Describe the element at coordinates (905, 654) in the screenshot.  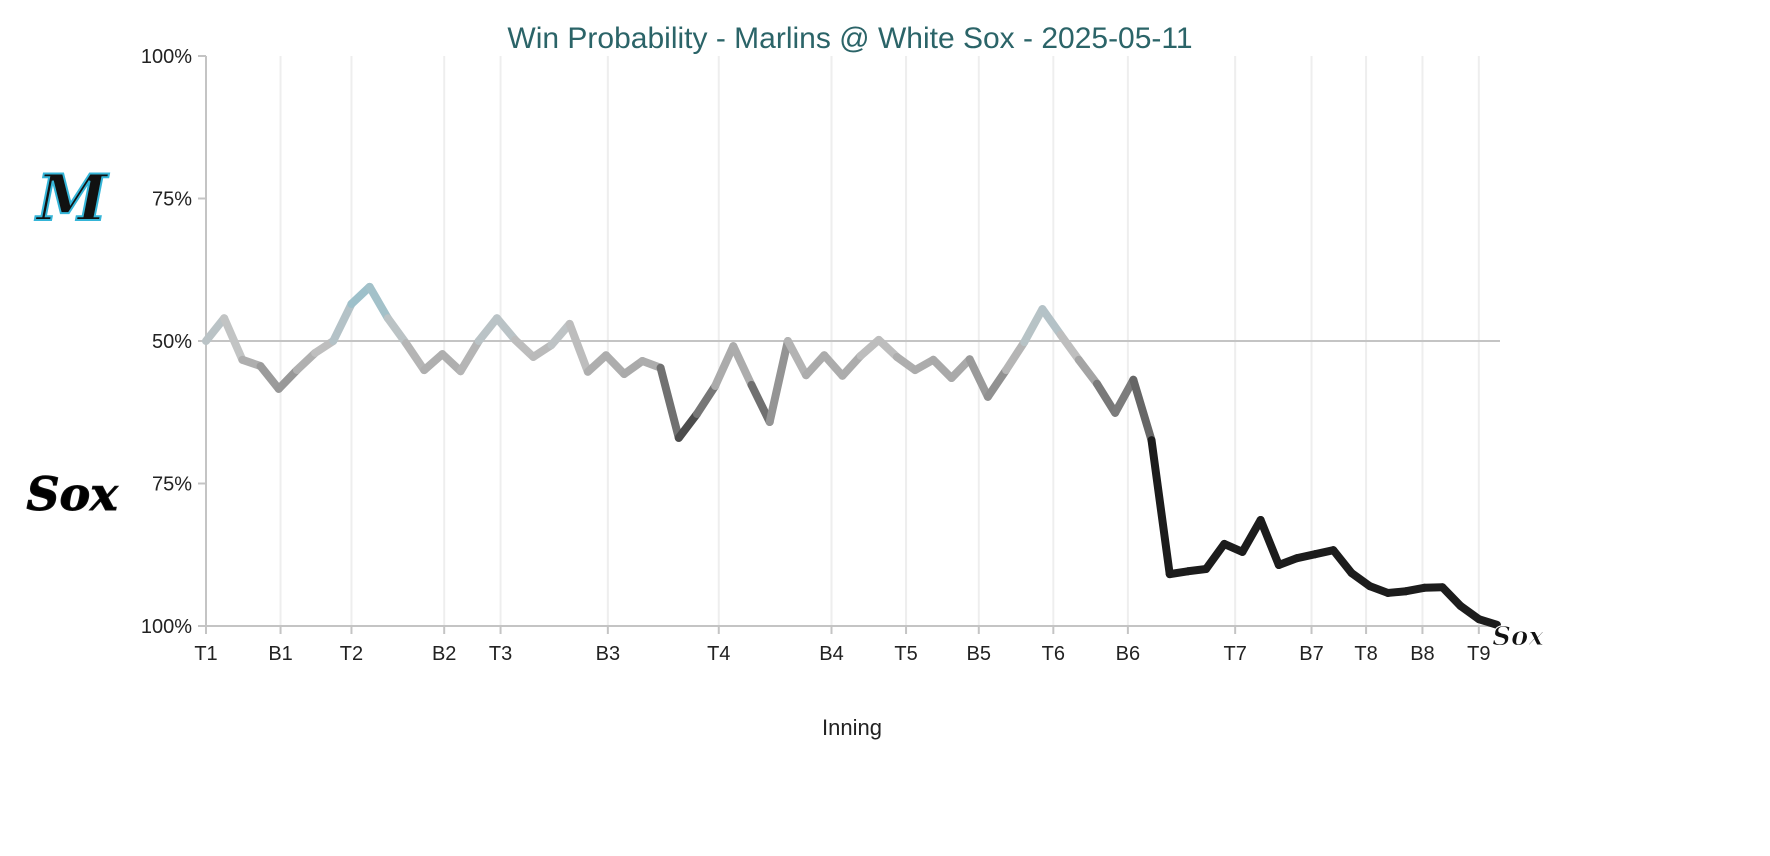
I see `x-tick-label: T5` at that location.